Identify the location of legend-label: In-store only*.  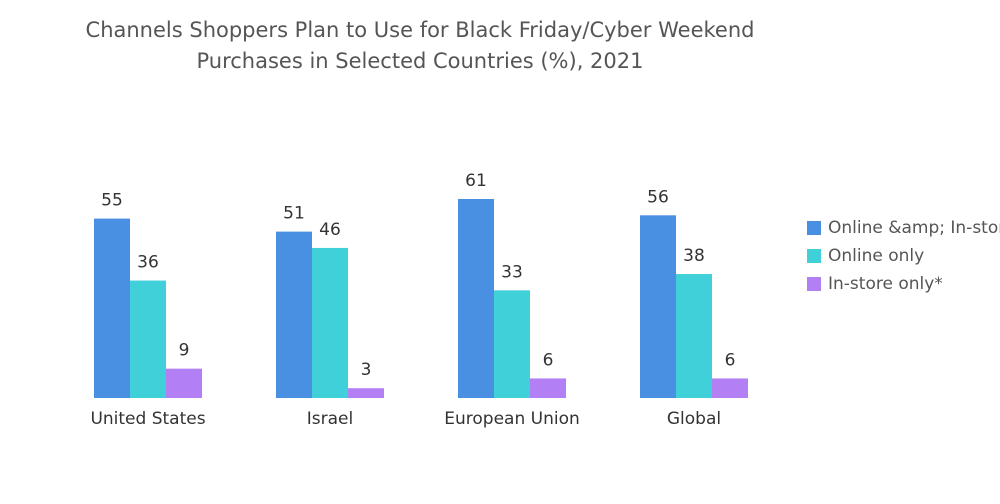
(885, 284).